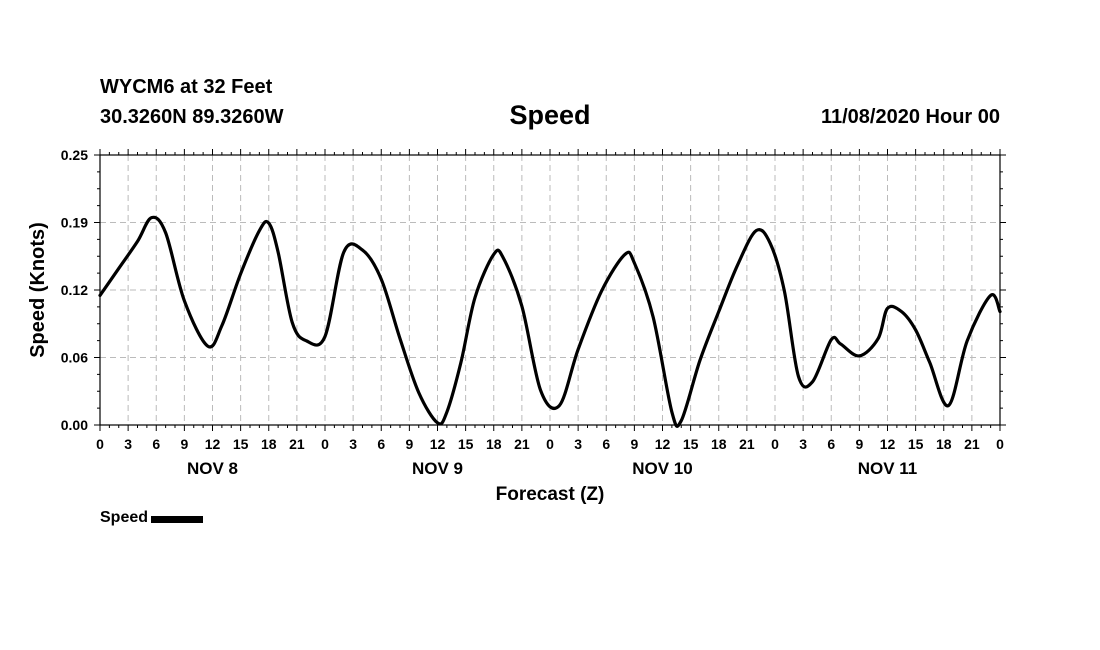 The width and height of the screenshot is (1100, 650). I want to click on y-tick-label: 0.06, so click(74, 358).